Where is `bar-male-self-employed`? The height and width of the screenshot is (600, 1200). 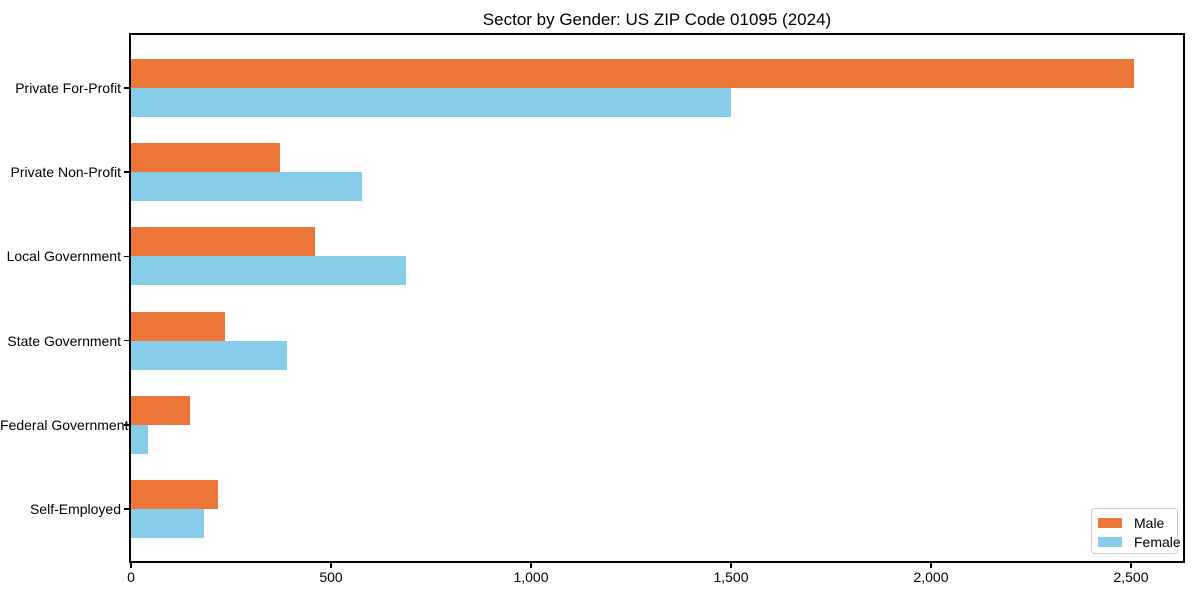
bar-male-self-employed is located at coordinates (174, 494).